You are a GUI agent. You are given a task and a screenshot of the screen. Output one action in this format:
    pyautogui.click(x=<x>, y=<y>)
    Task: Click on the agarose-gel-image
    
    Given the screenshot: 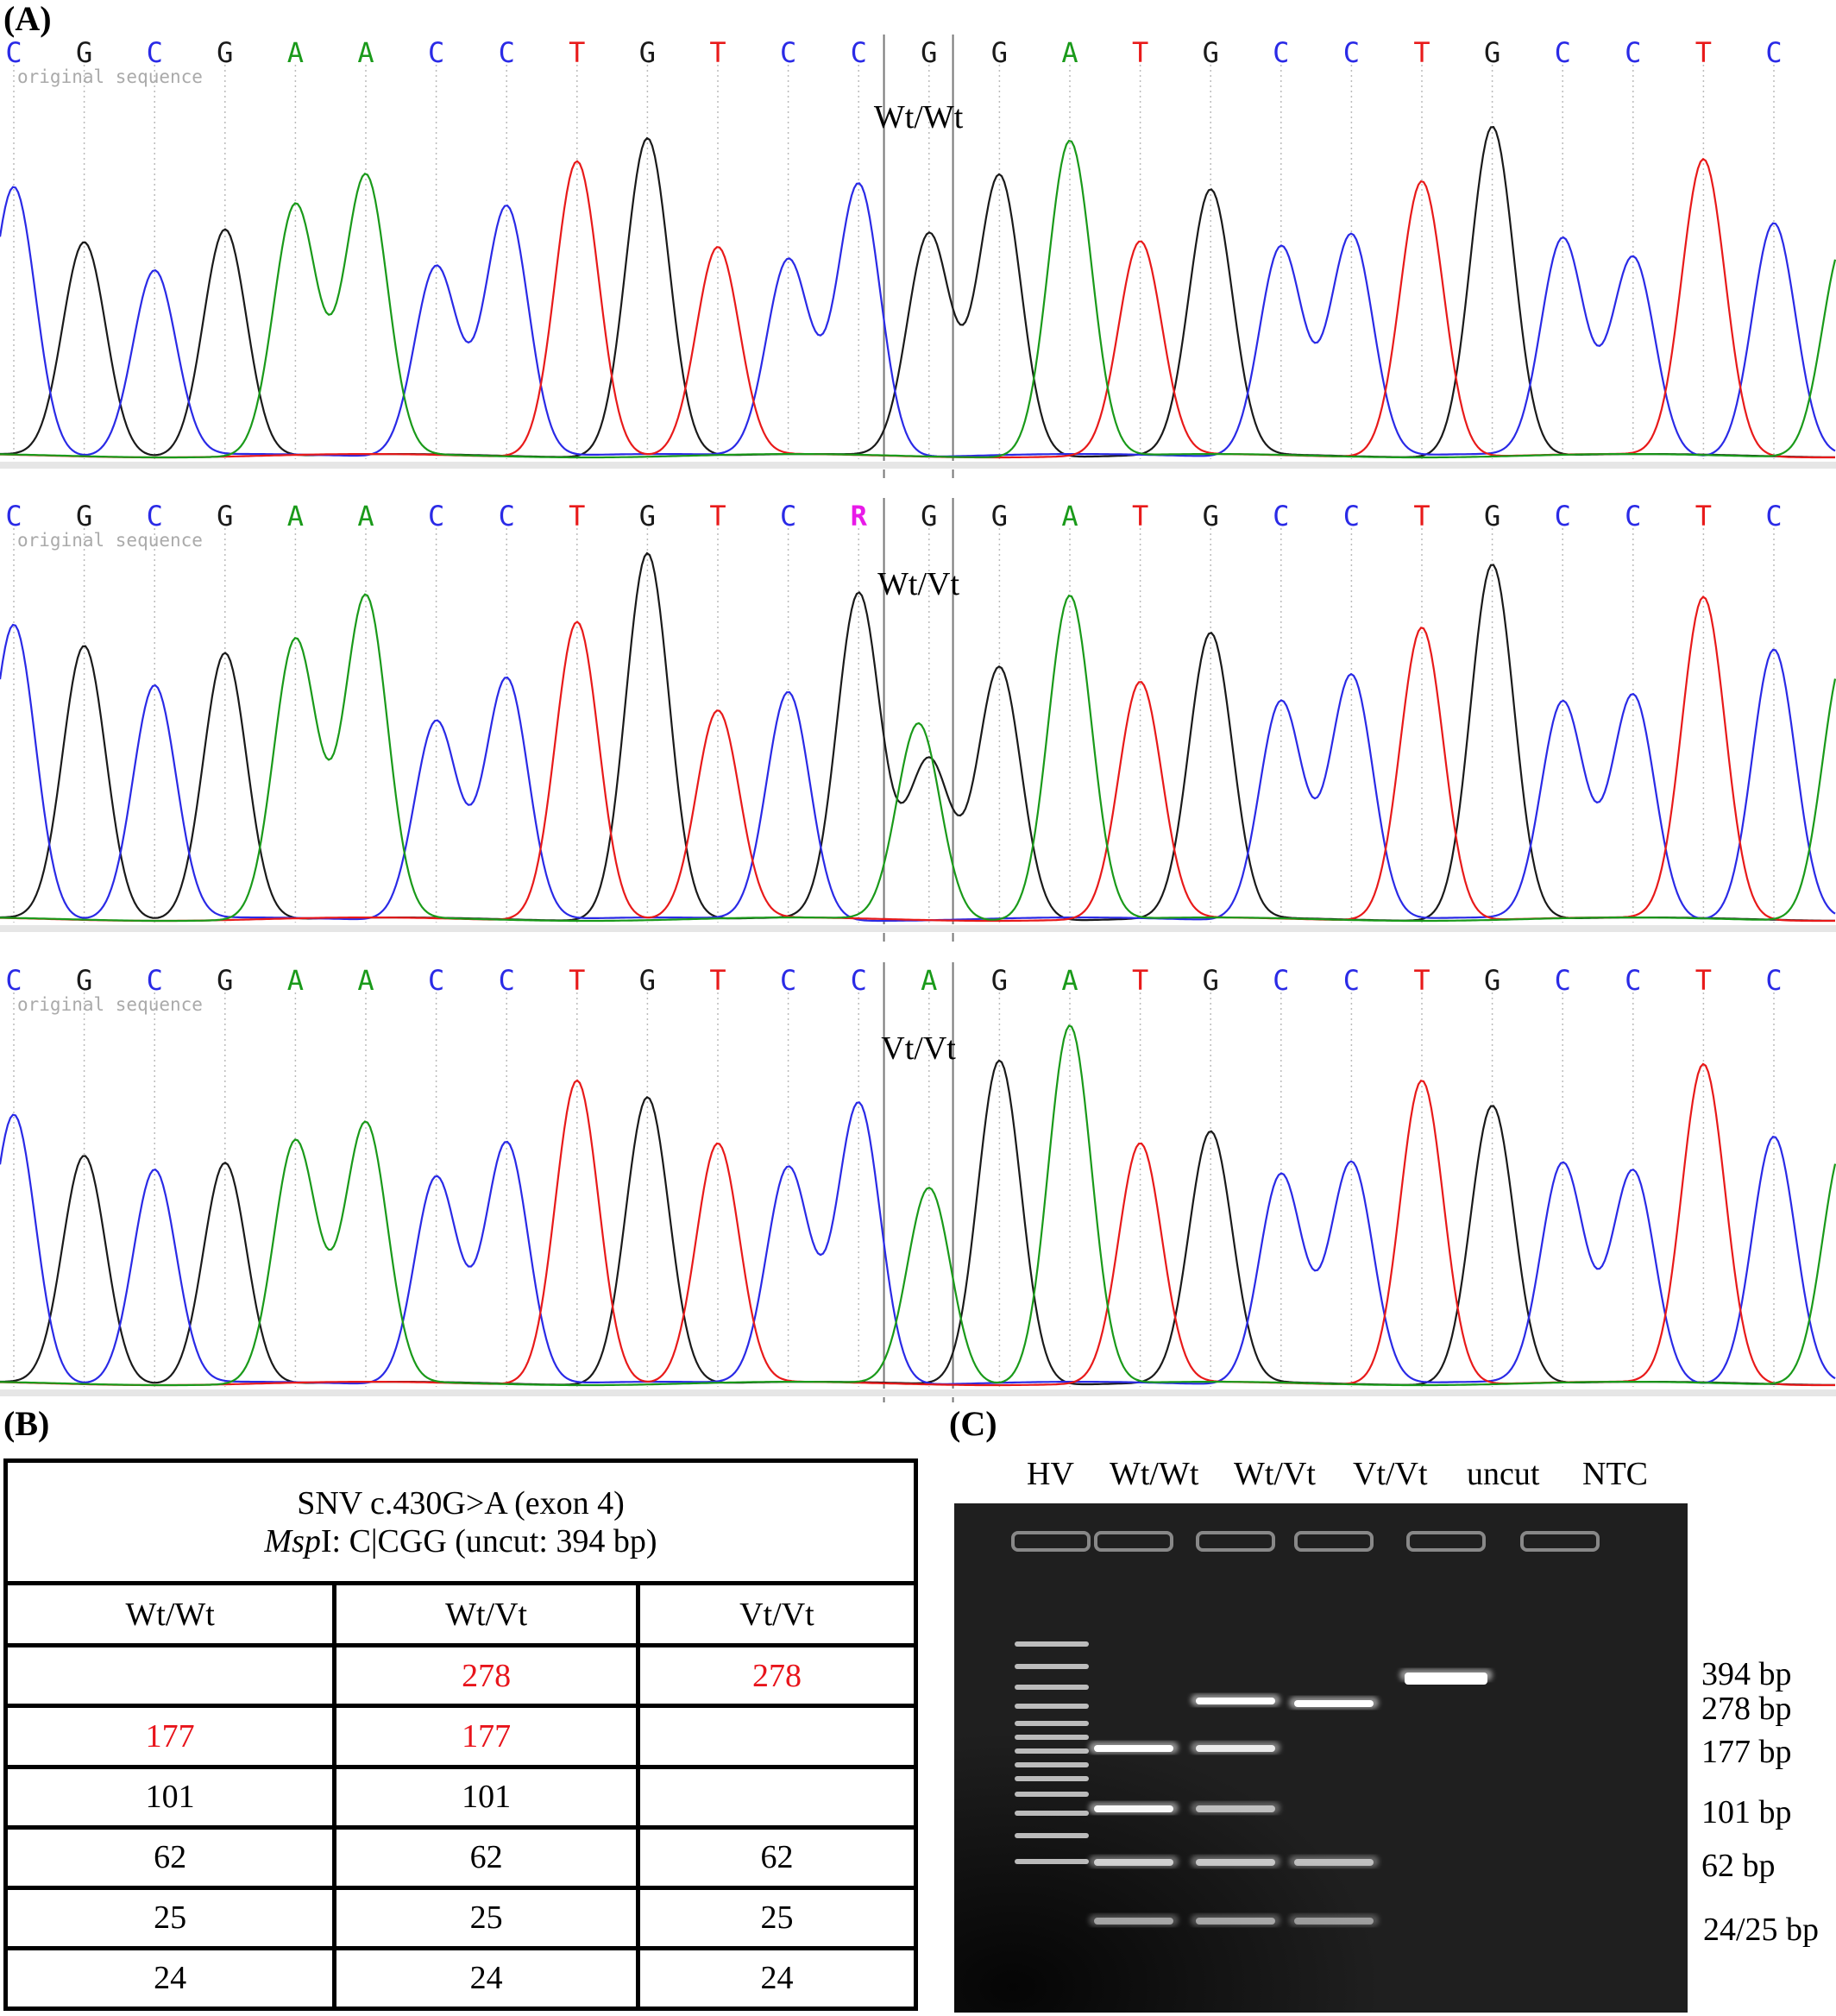 What is the action you would take?
    pyautogui.click(x=1321, y=1758)
    